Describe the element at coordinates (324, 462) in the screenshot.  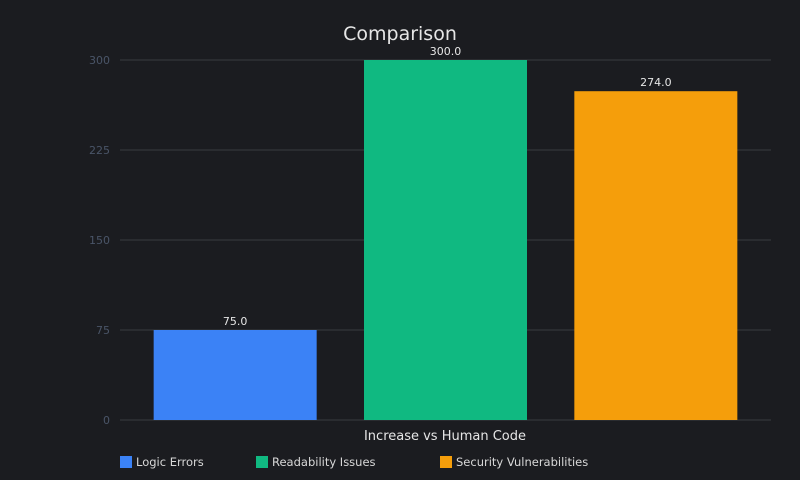
I see `legend-label-readability-issues: Readability Issues` at that location.